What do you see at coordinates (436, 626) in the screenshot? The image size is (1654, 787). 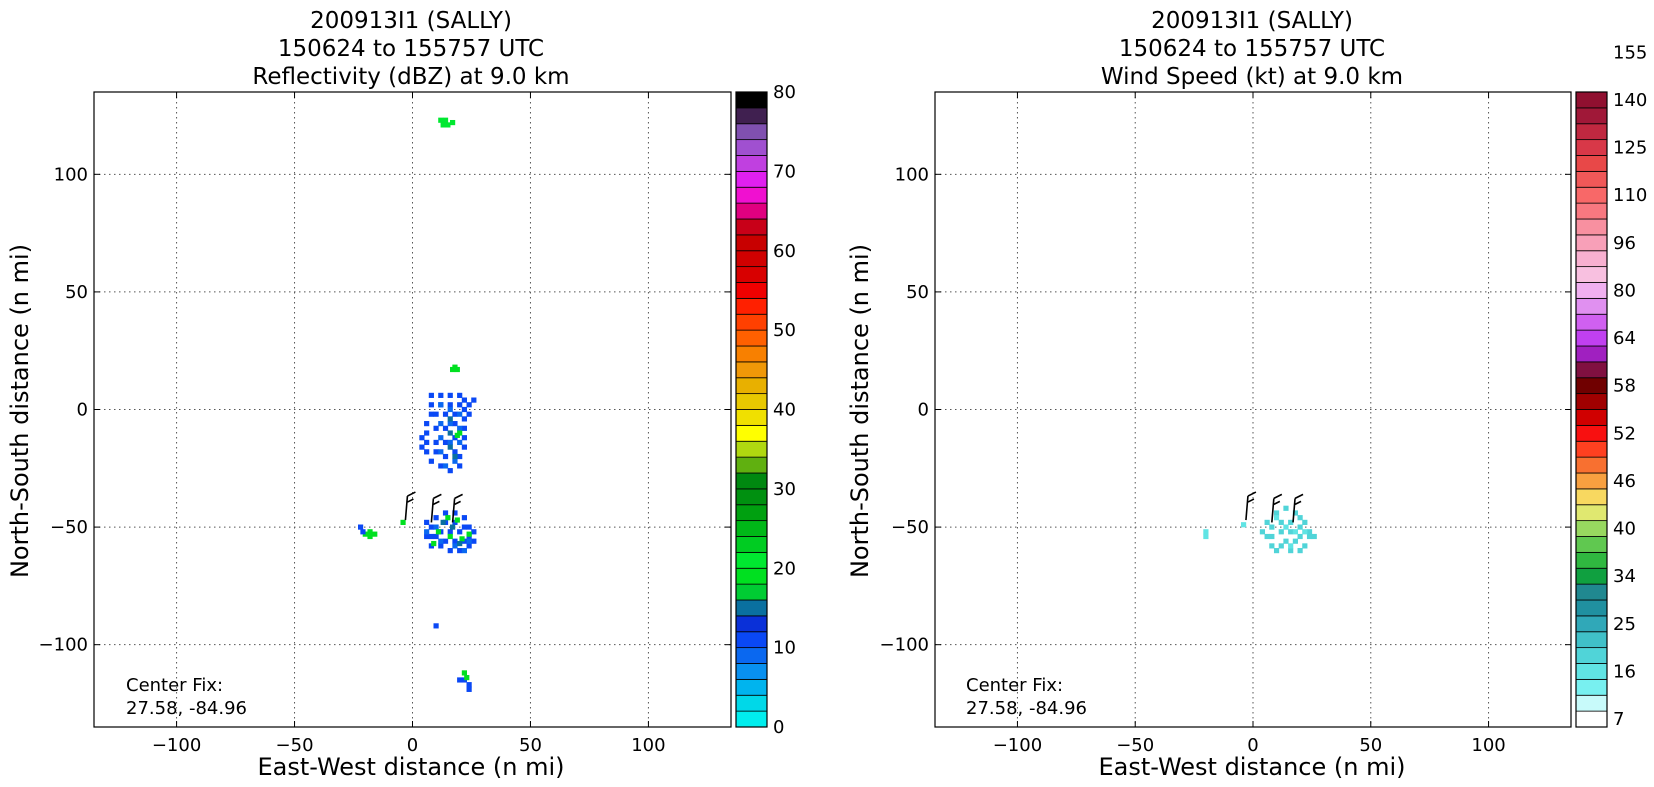 I see `data-cell-far-south-echo` at bounding box center [436, 626].